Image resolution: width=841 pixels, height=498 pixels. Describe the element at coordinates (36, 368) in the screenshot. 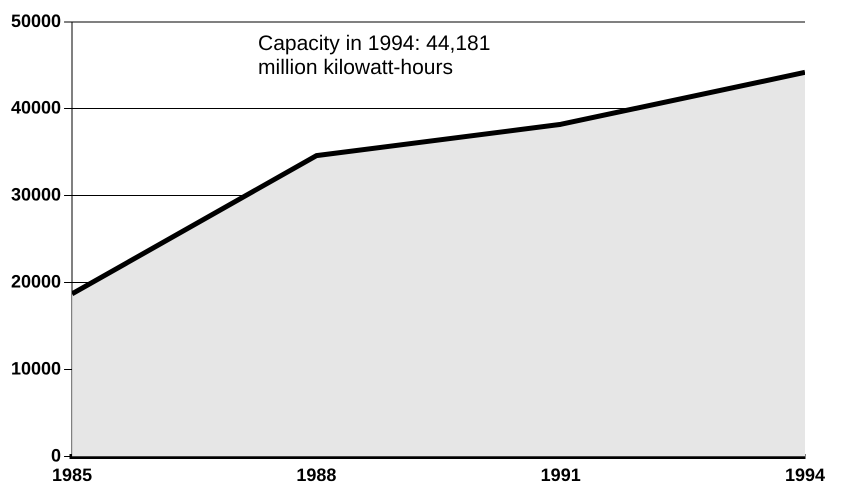

I see `y-tick-label: 10000` at that location.